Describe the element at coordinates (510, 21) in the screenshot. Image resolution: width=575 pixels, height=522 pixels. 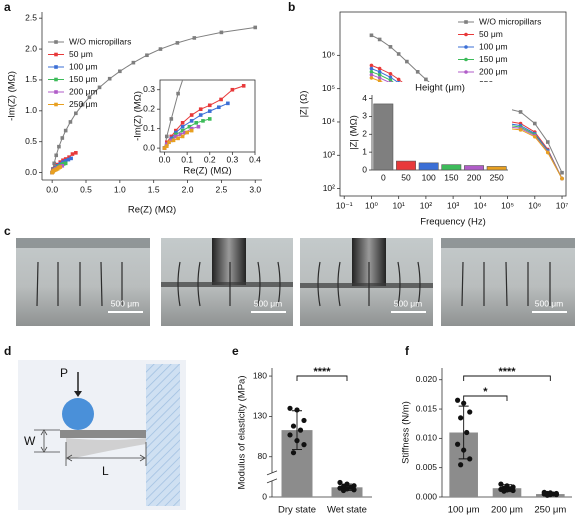
I see `legend-label: W/O micropillars` at that location.